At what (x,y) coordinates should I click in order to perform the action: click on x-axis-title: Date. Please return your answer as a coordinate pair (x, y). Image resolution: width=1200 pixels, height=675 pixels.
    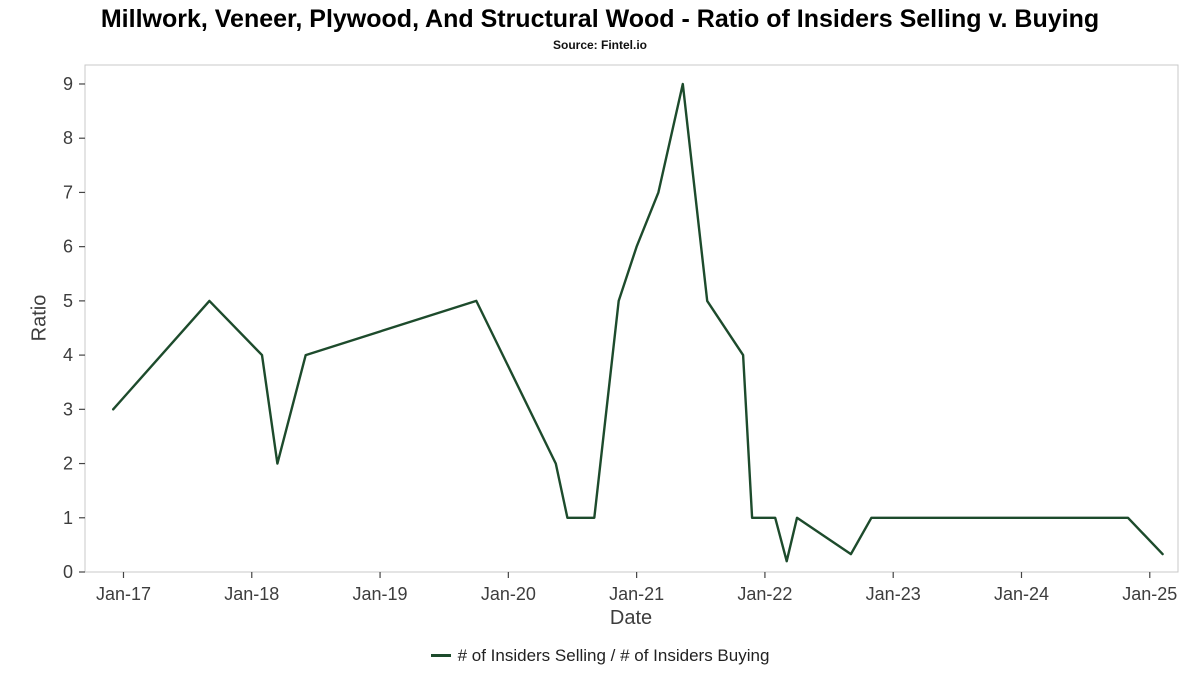
    Looking at the image, I should click on (631, 618).